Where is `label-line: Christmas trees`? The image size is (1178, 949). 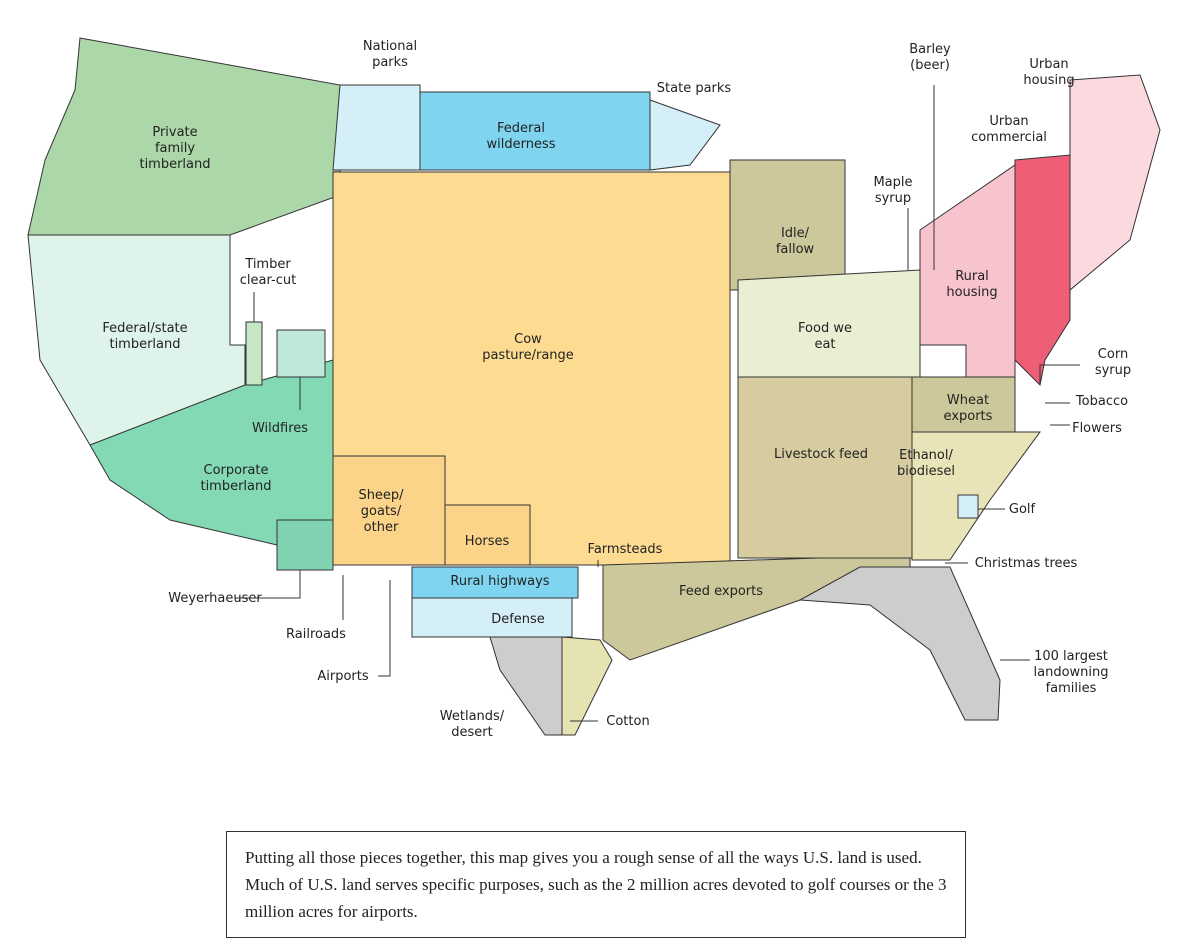
label-line: Christmas trees is located at coordinates (1026, 563).